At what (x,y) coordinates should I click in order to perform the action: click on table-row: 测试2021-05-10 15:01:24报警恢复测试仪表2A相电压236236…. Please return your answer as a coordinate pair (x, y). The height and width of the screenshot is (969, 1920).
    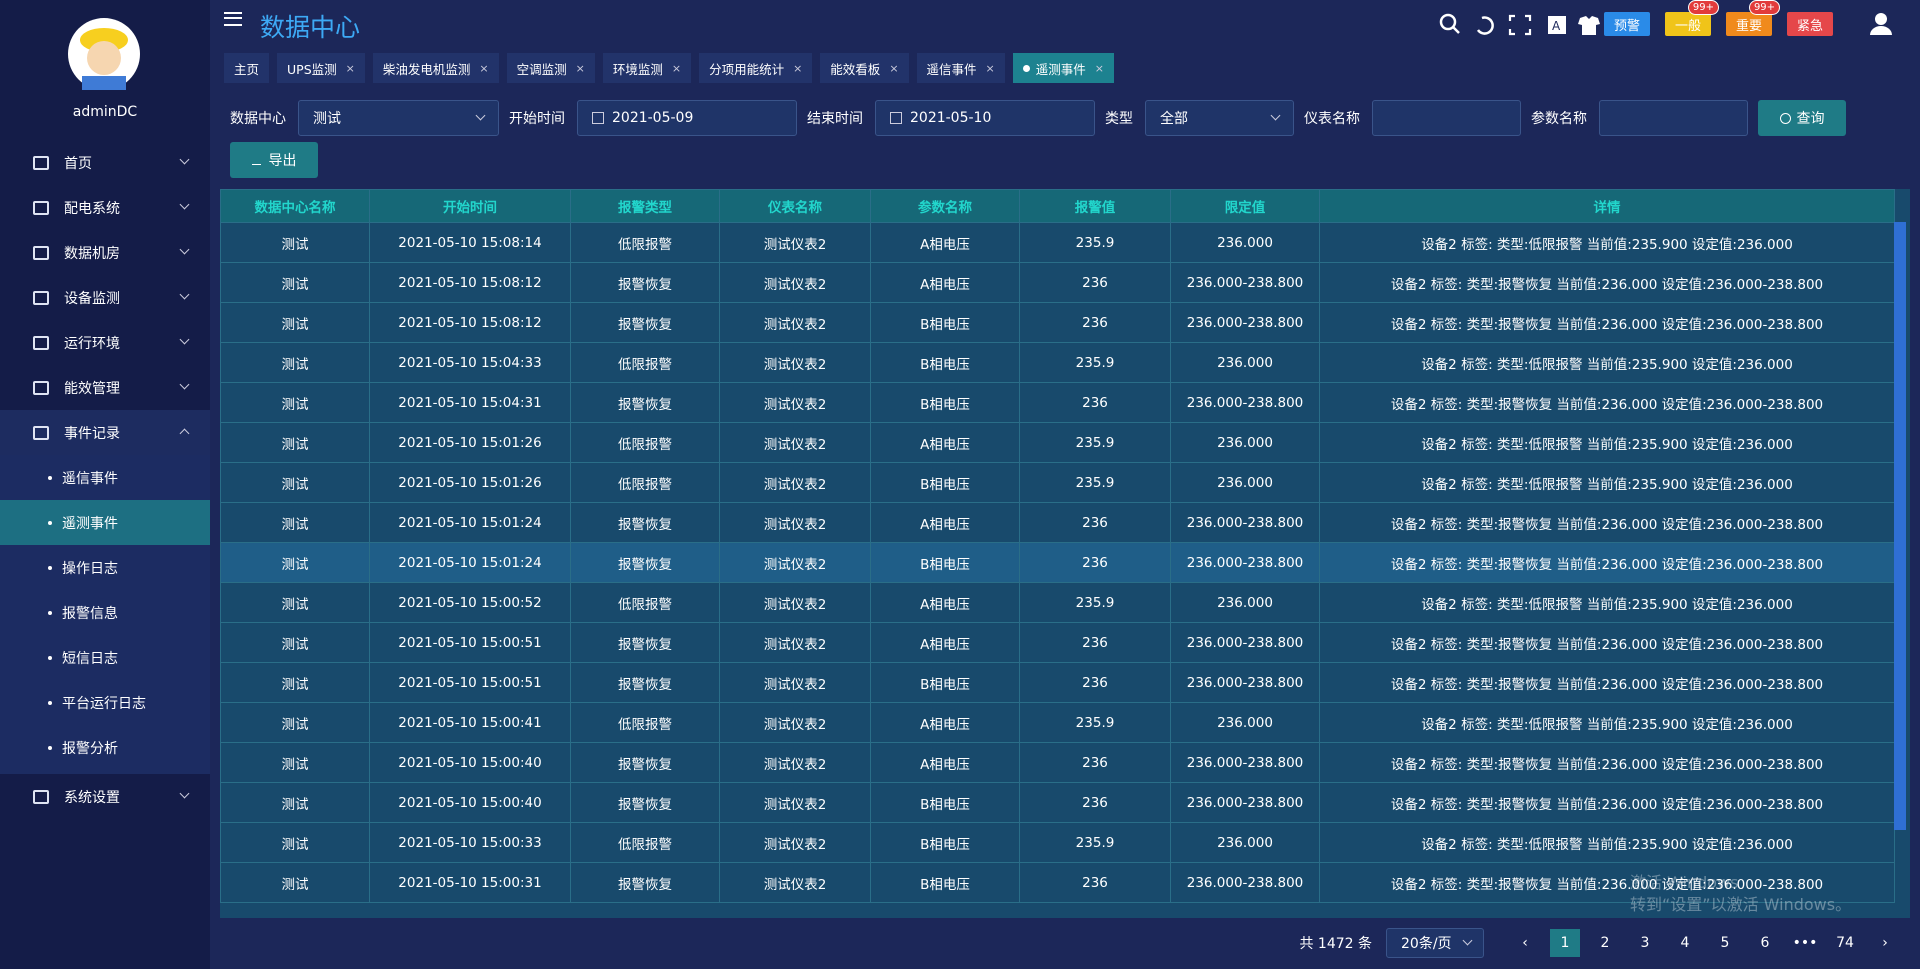
    Looking at the image, I should click on (1058, 523).